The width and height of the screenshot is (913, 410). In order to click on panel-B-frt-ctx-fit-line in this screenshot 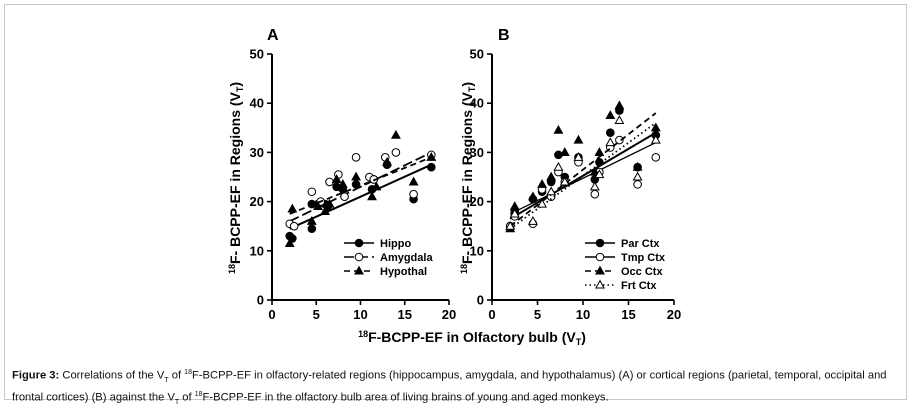, I will do `click(583, 176)`.